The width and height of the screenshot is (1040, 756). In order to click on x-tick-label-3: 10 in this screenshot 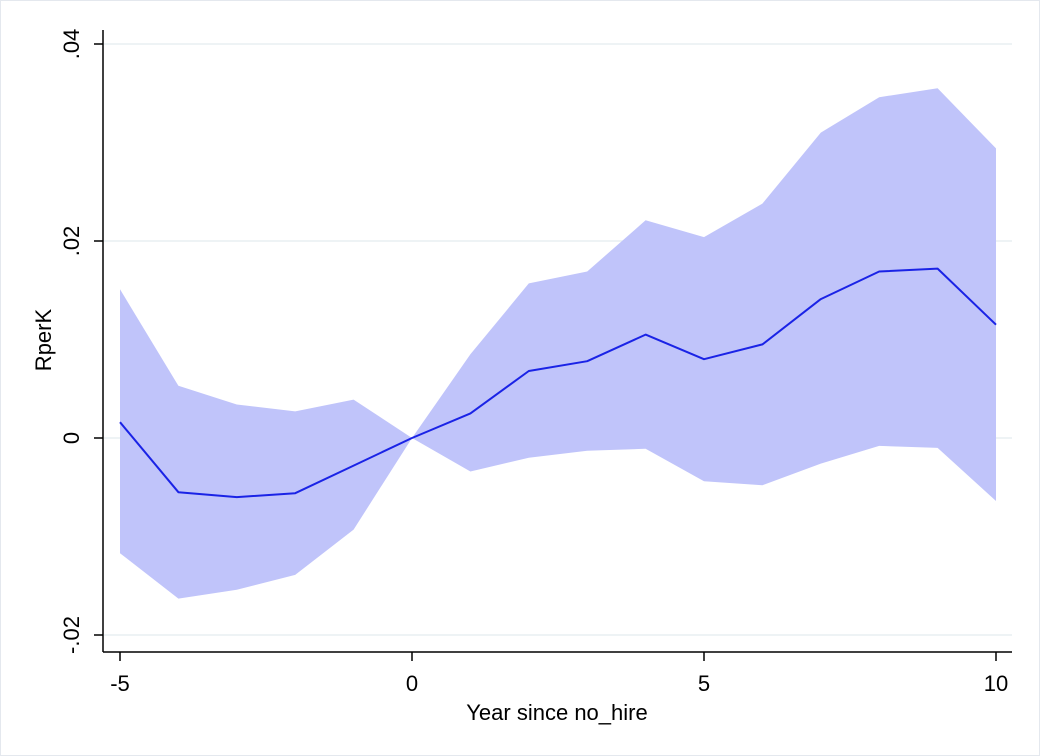, I will do `click(996, 683)`.